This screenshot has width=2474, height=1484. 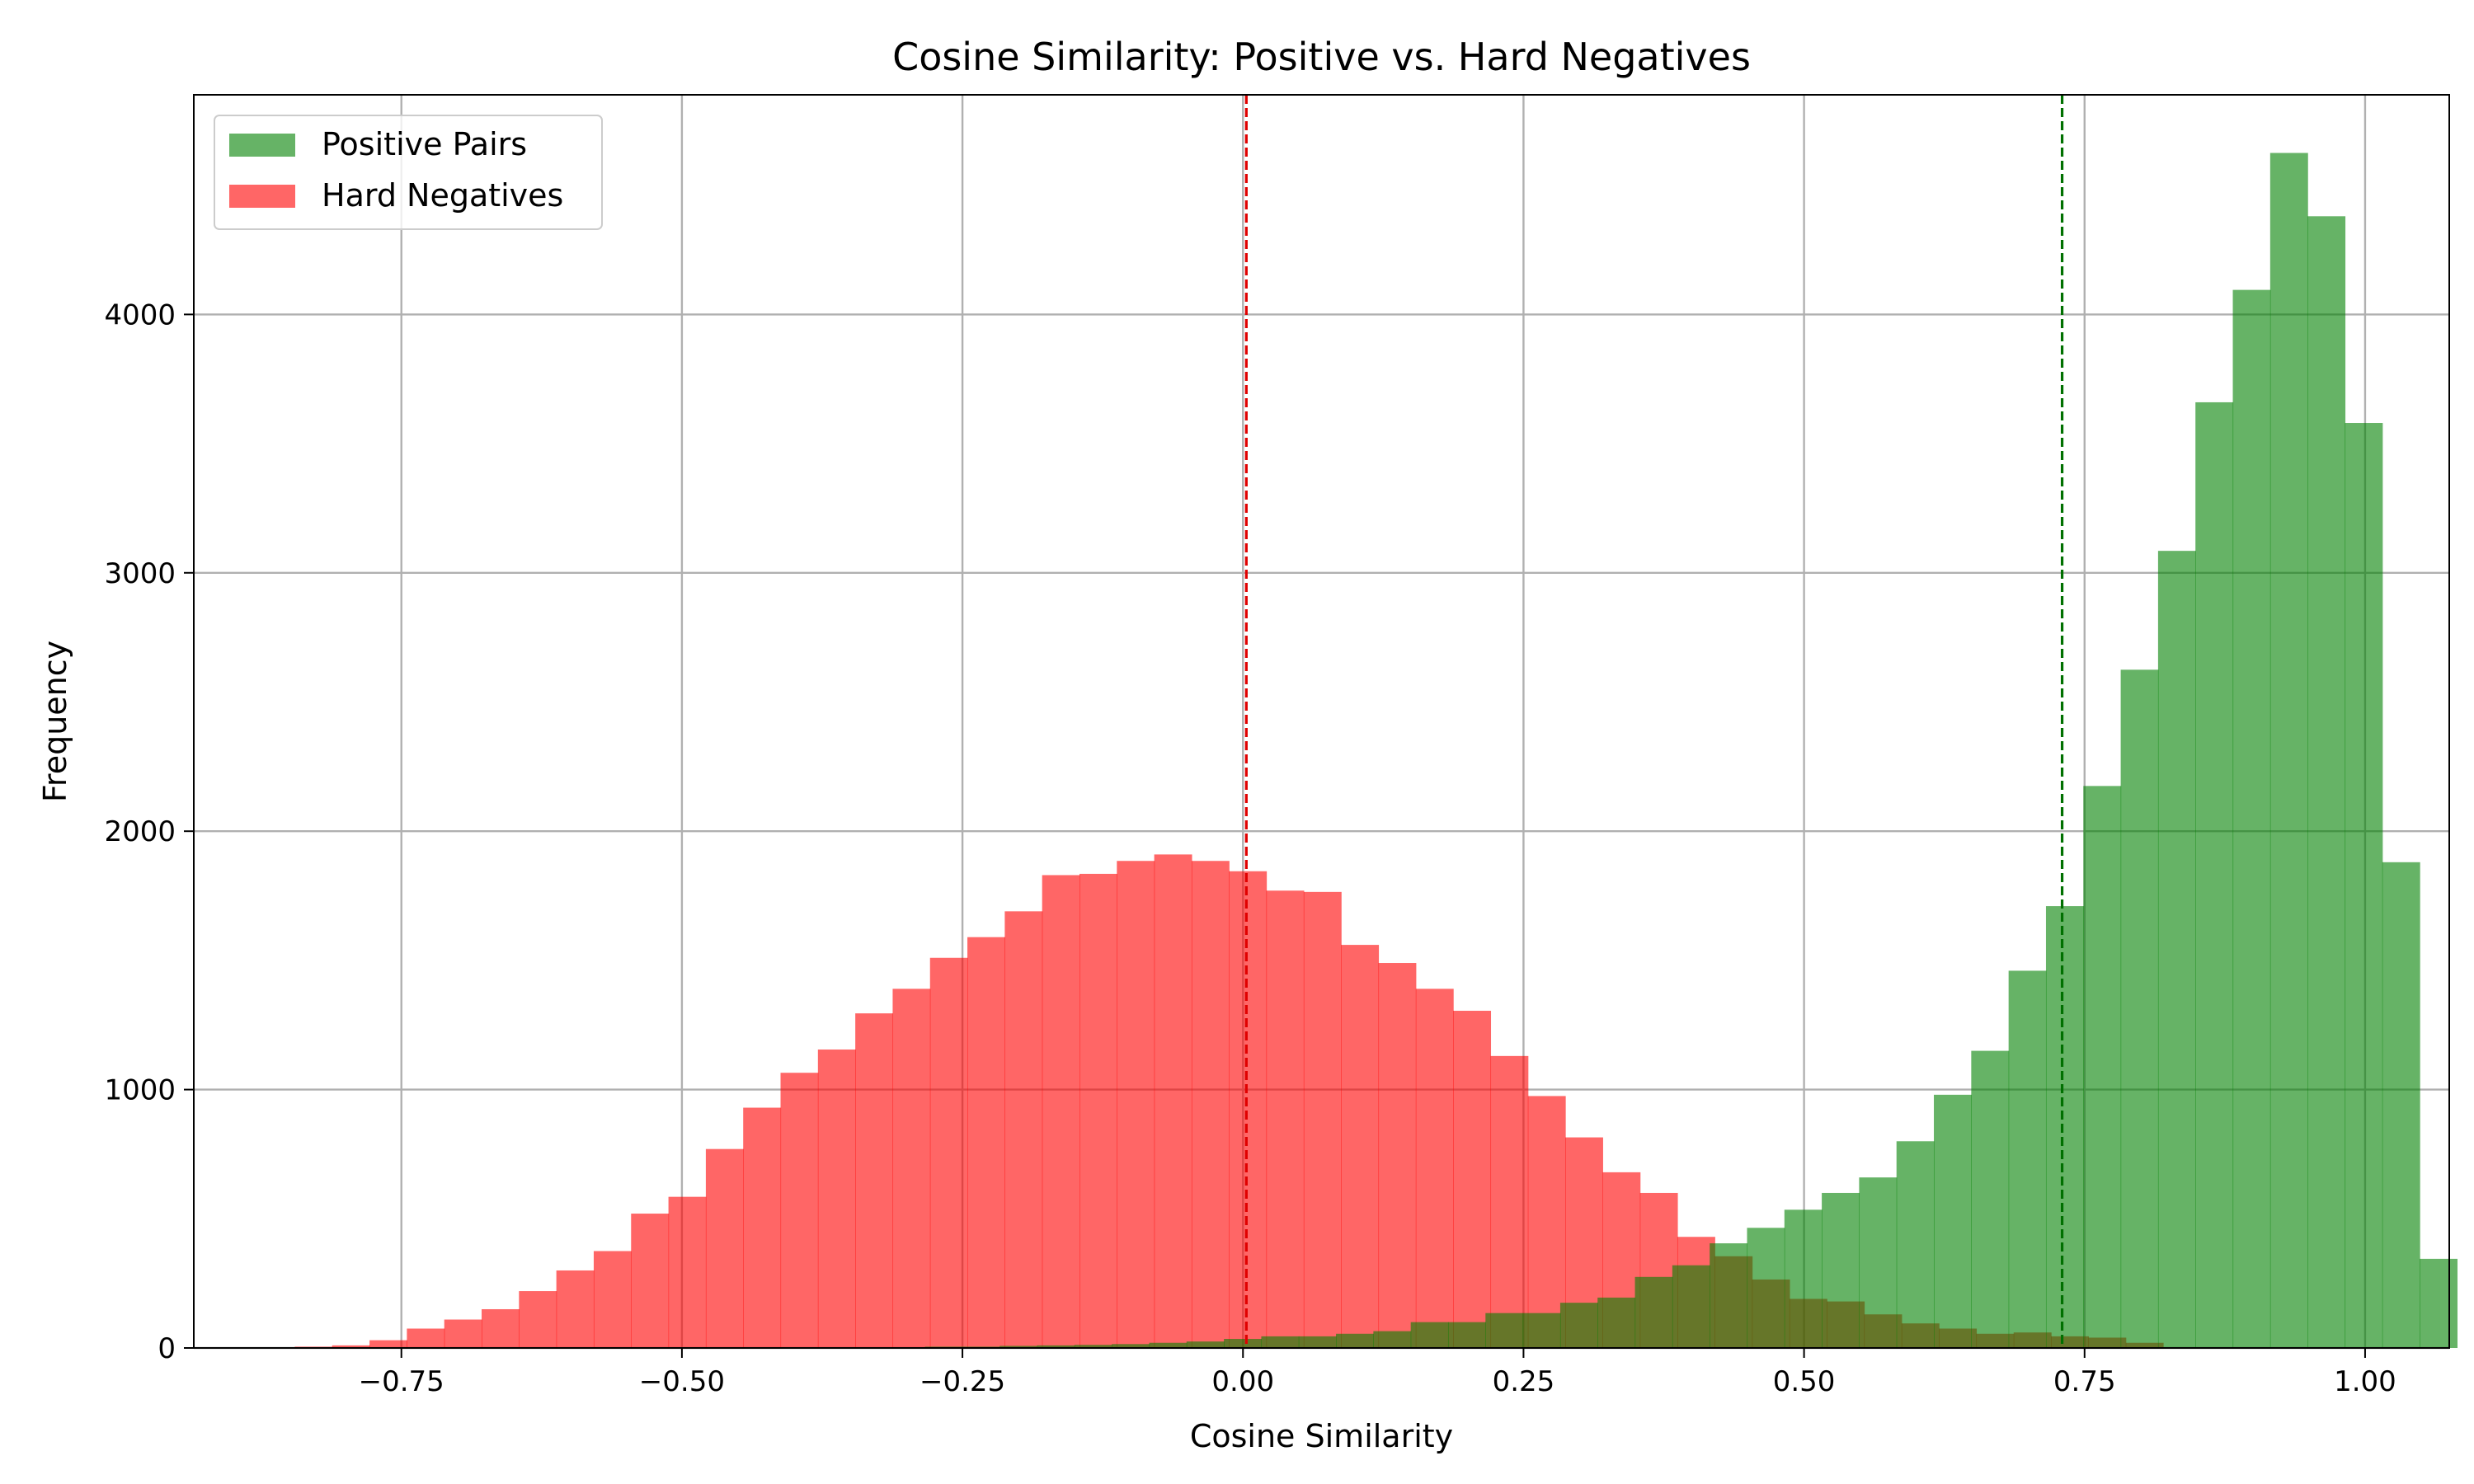 What do you see at coordinates (140, 573) in the screenshot?
I see `y-tick-label: 3000` at bounding box center [140, 573].